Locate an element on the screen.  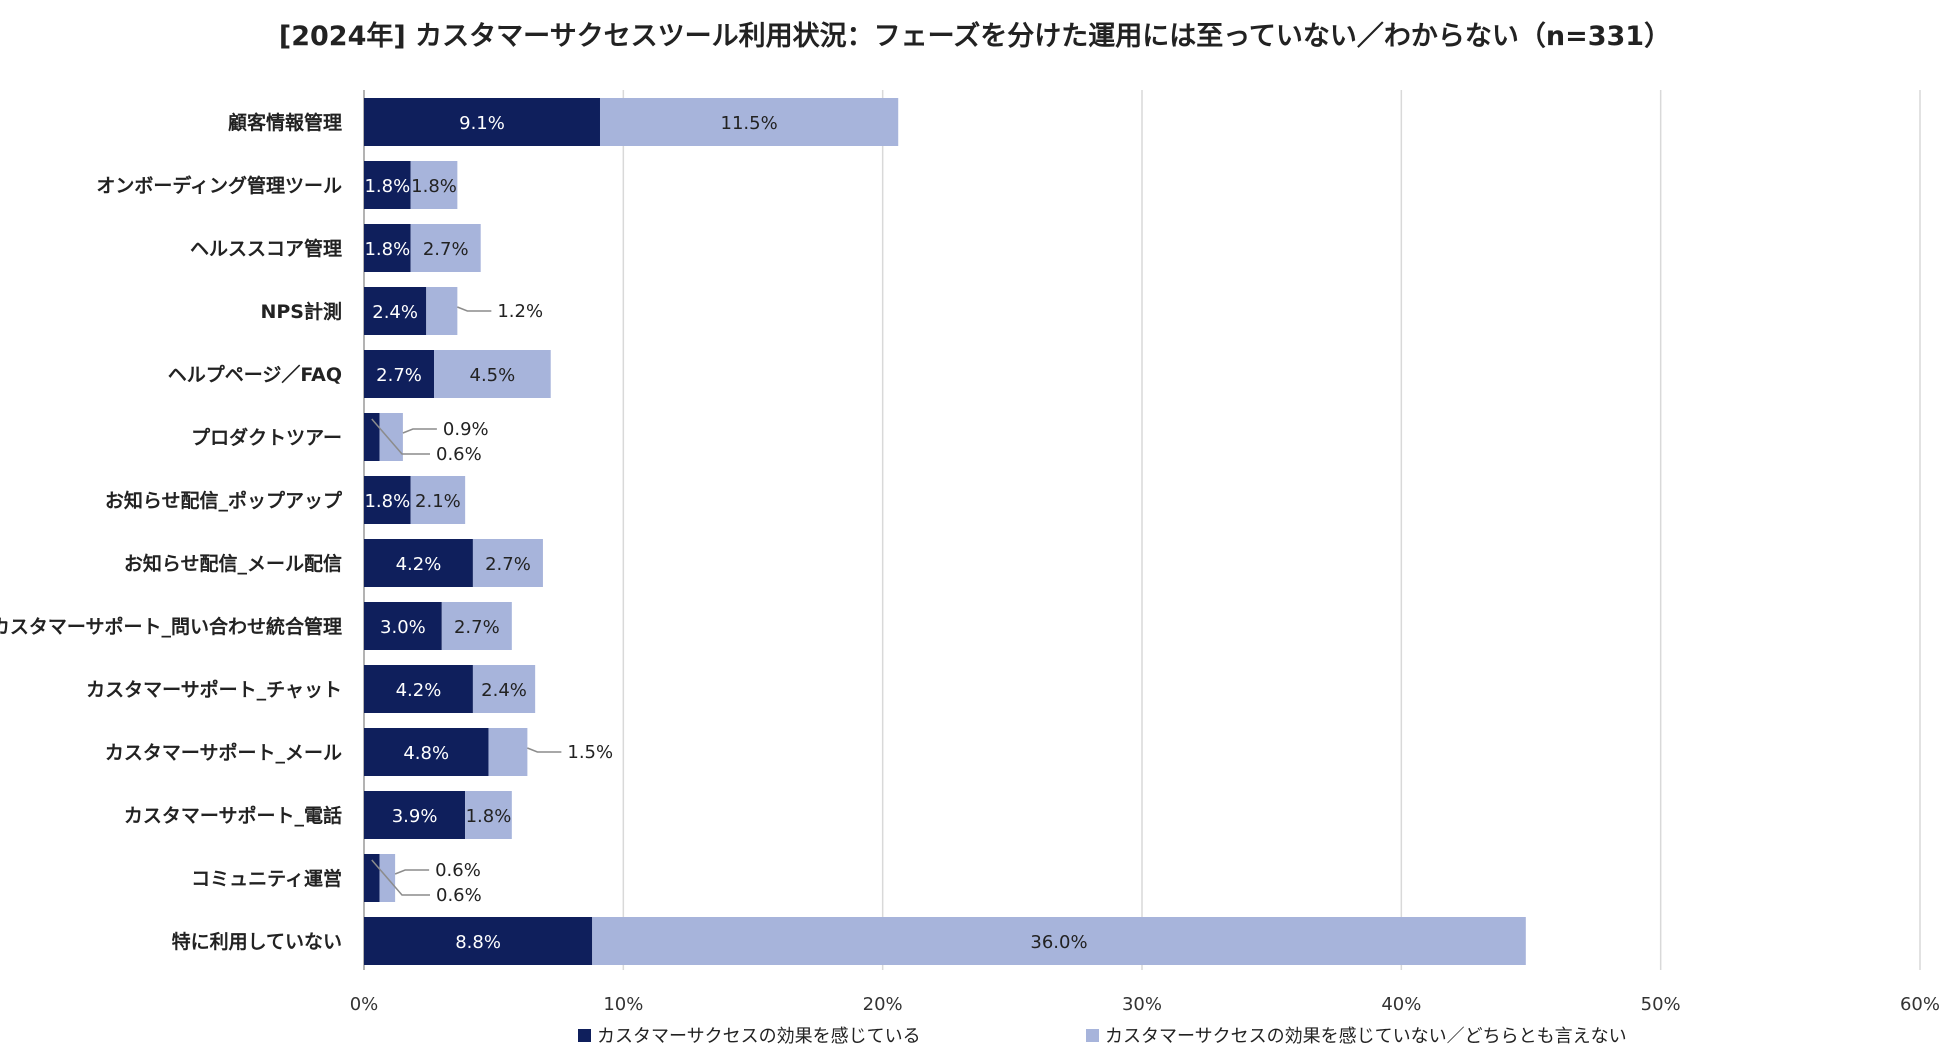
data-label-effective: 8.8% is located at coordinates (478, 942).